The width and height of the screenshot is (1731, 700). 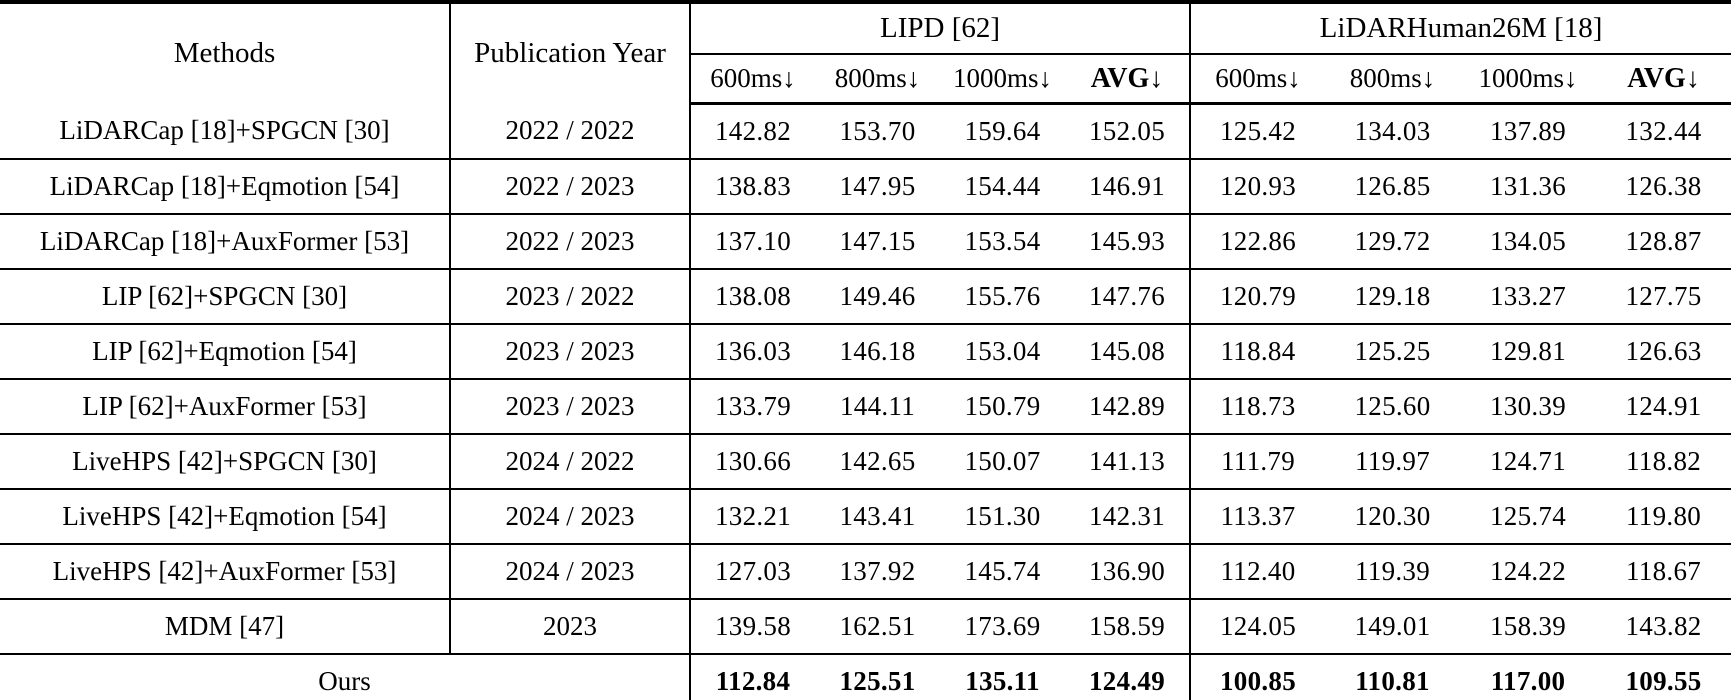 I want to click on metric-value-cell: 118.84, so click(x=1257, y=351).